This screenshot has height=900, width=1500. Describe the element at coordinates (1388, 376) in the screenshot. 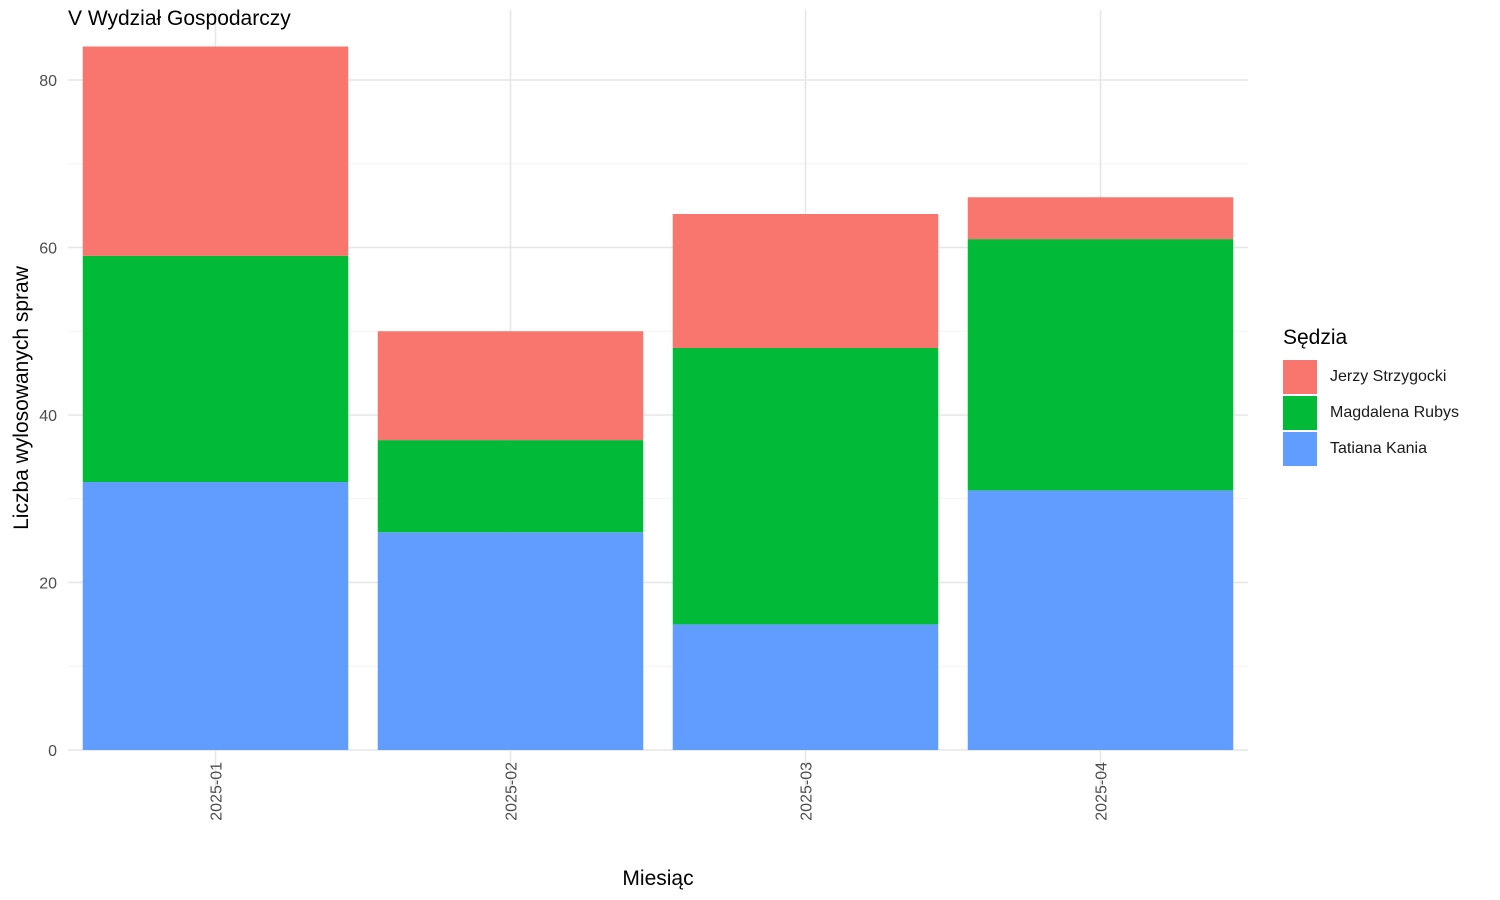

I see `legend-label: Jerzy Strzygocki` at that location.